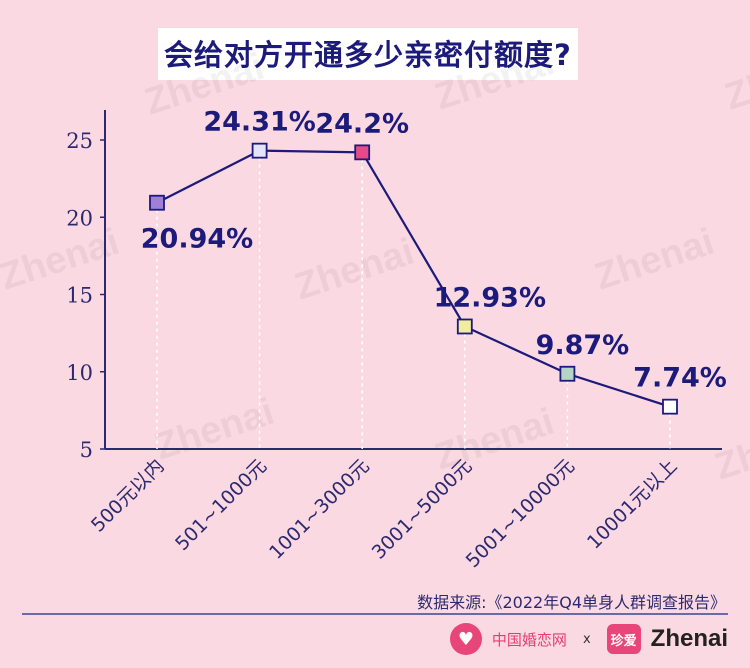 The width and height of the screenshot is (750, 668). What do you see at coordinates (368, 54) in the screenshot?
I see `chart-title: 会给对方开通多少亲密付额度?` at bounding box center [368, 54].